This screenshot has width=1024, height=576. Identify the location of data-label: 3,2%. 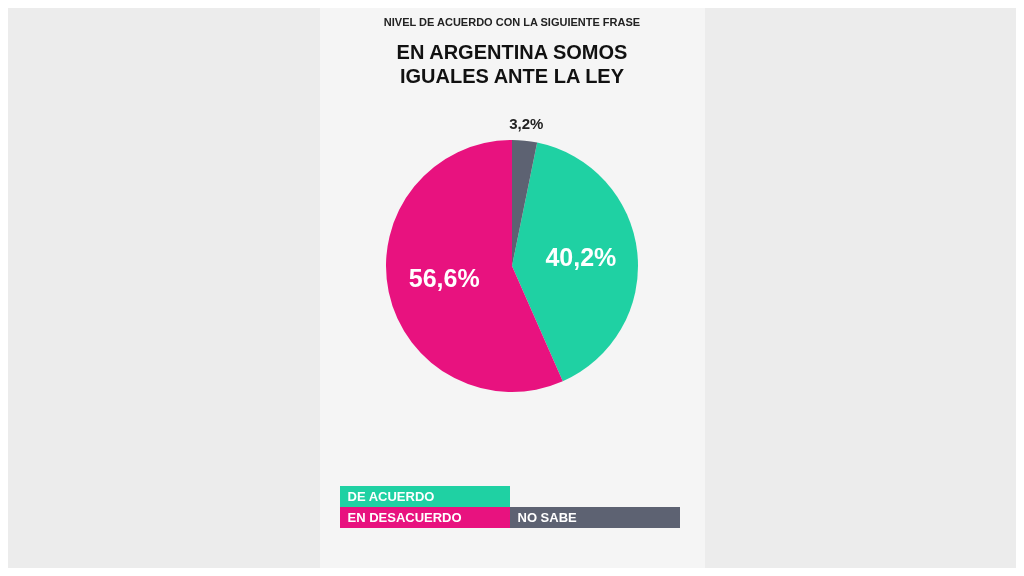
(526, 123).